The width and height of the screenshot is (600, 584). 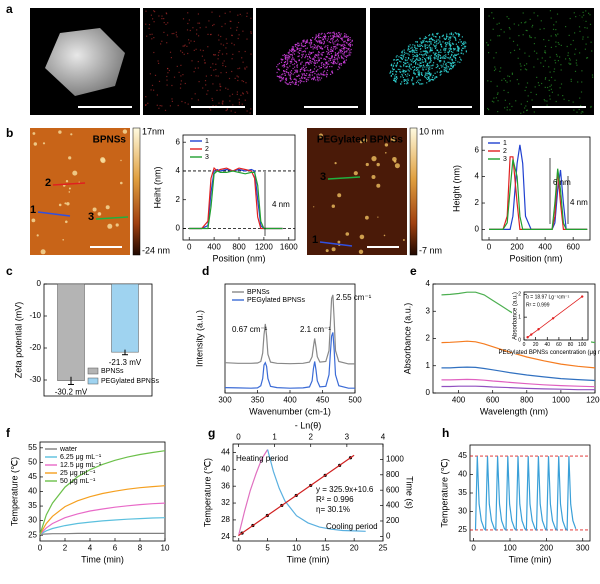 I want to click on x-axis-label: Position (nm), so click(x=535, y=258).